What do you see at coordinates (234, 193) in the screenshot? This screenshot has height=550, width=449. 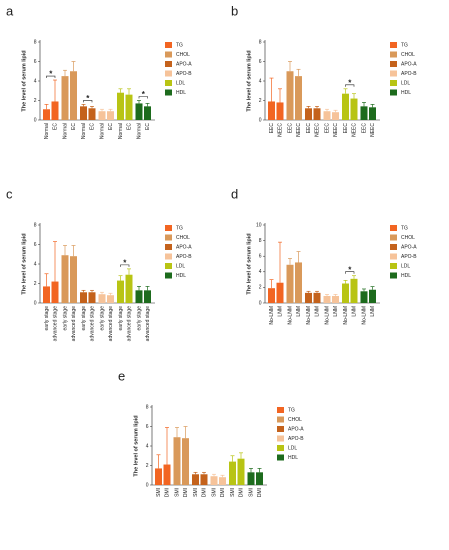 I see `panel-letter: d` at bounding box center [234, 193].